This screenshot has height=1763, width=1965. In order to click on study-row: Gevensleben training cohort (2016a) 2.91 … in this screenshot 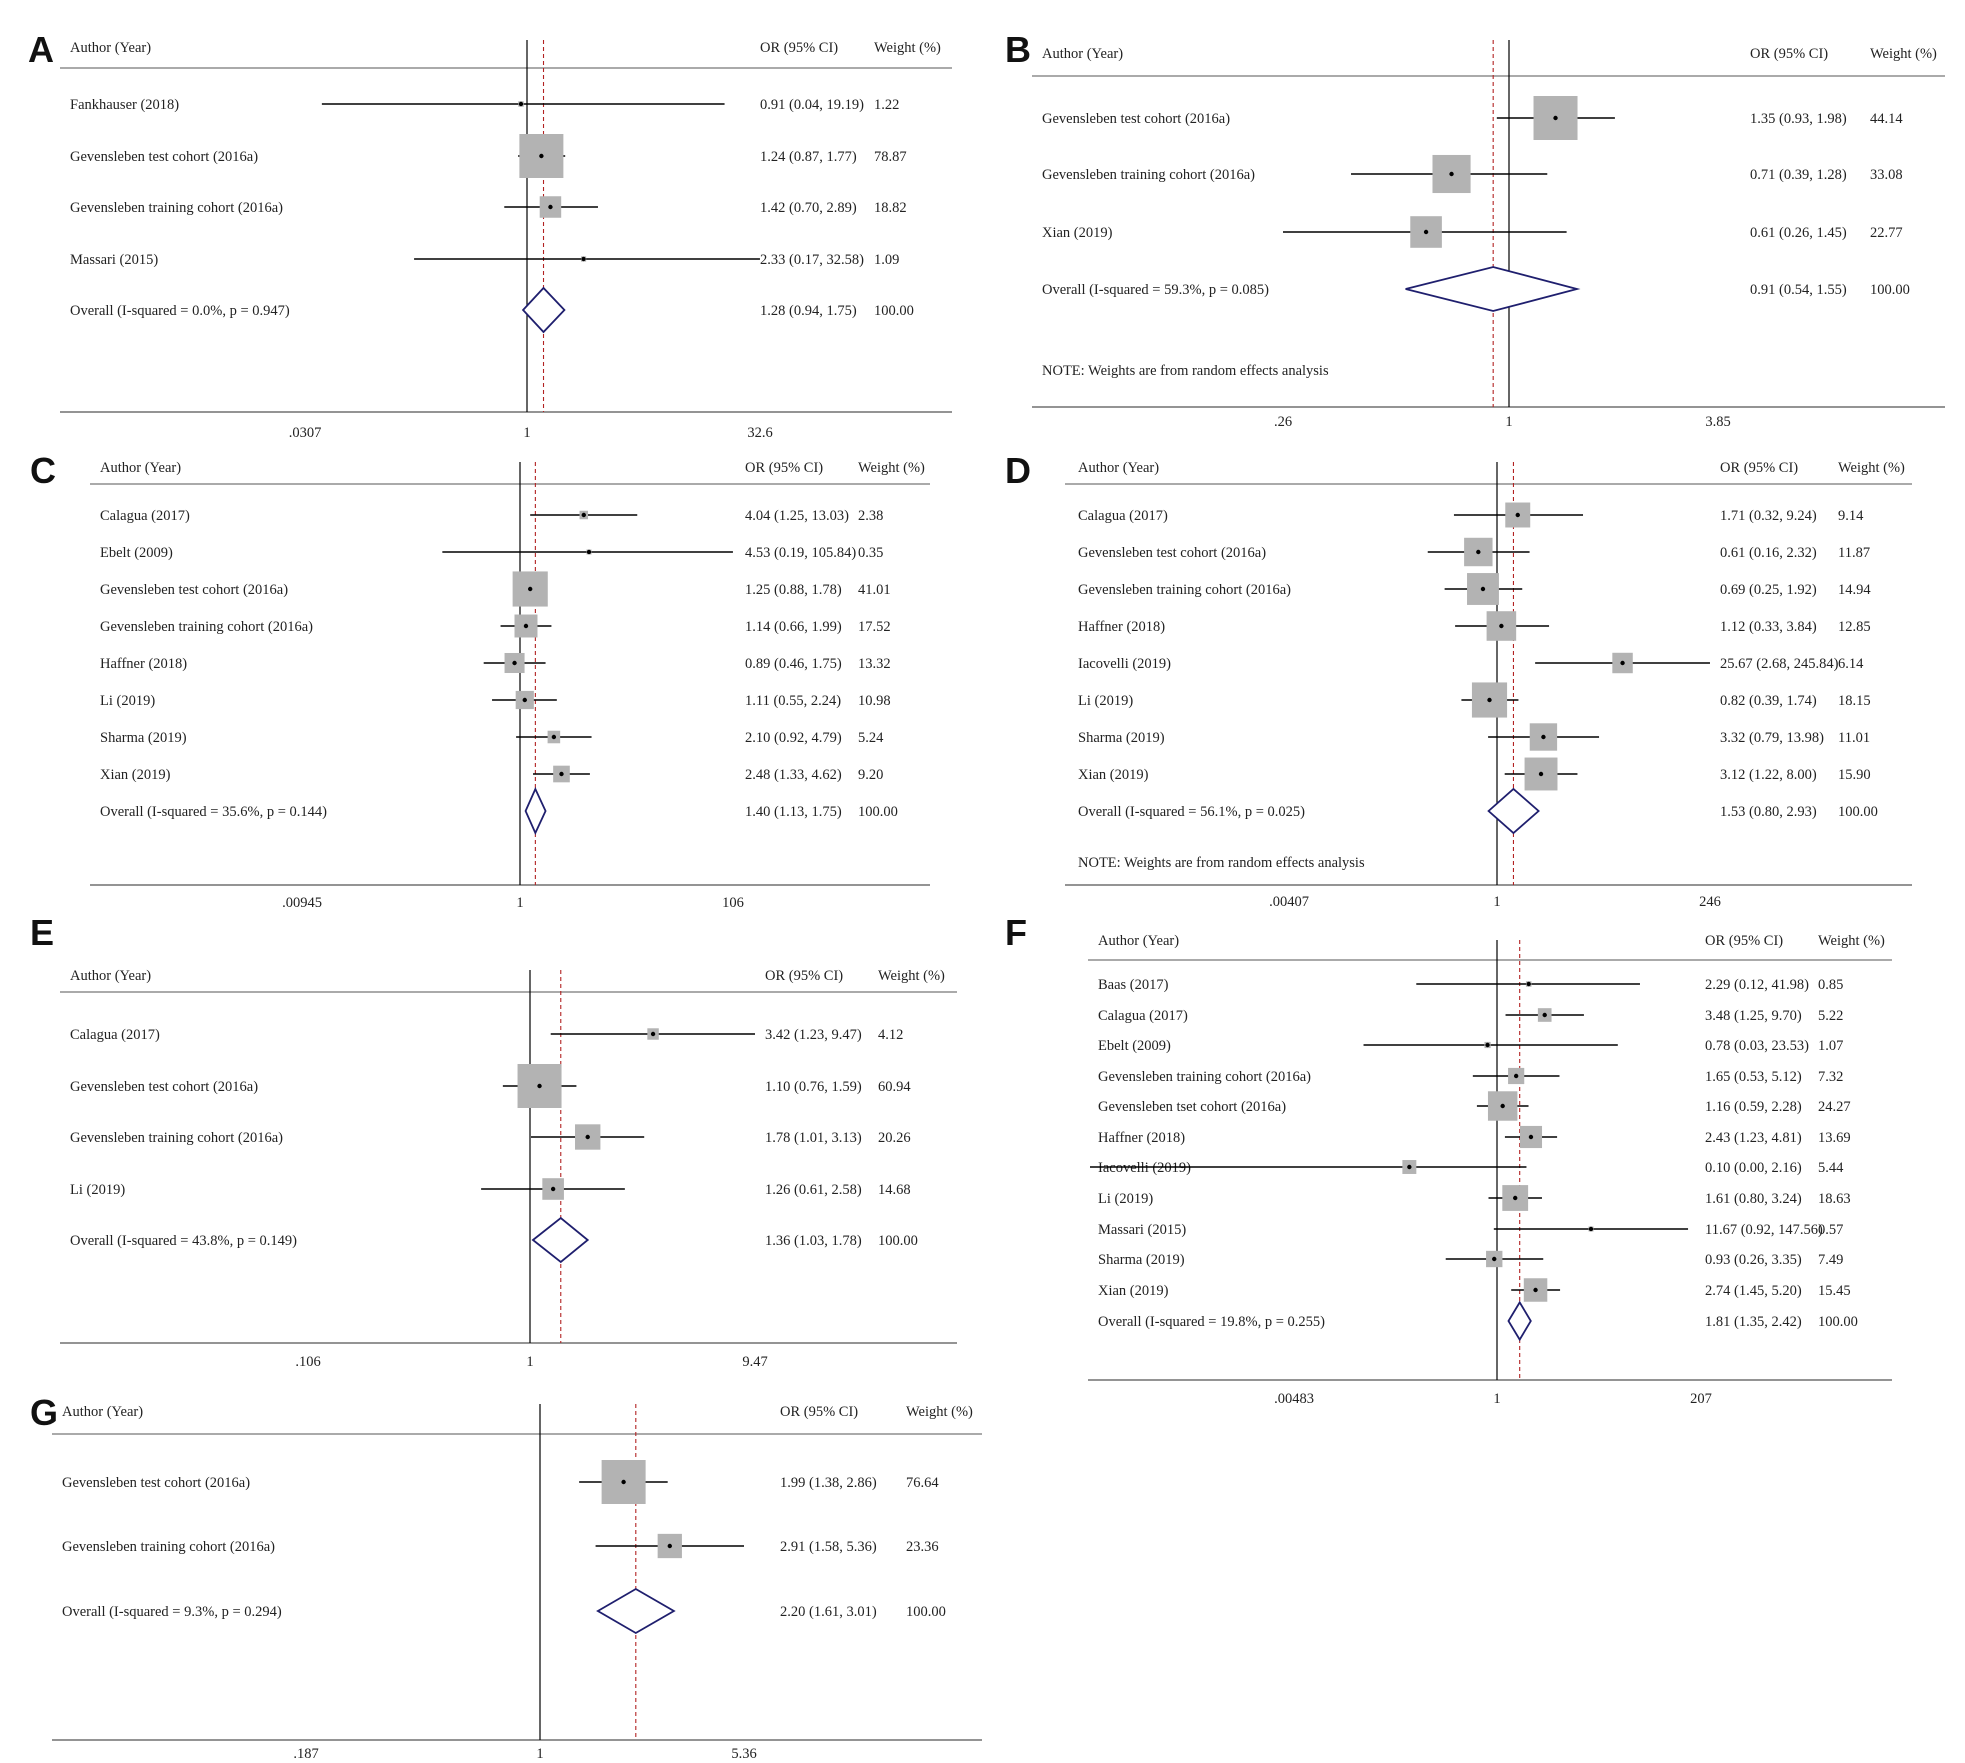, I will do `click(500, 1546)`.